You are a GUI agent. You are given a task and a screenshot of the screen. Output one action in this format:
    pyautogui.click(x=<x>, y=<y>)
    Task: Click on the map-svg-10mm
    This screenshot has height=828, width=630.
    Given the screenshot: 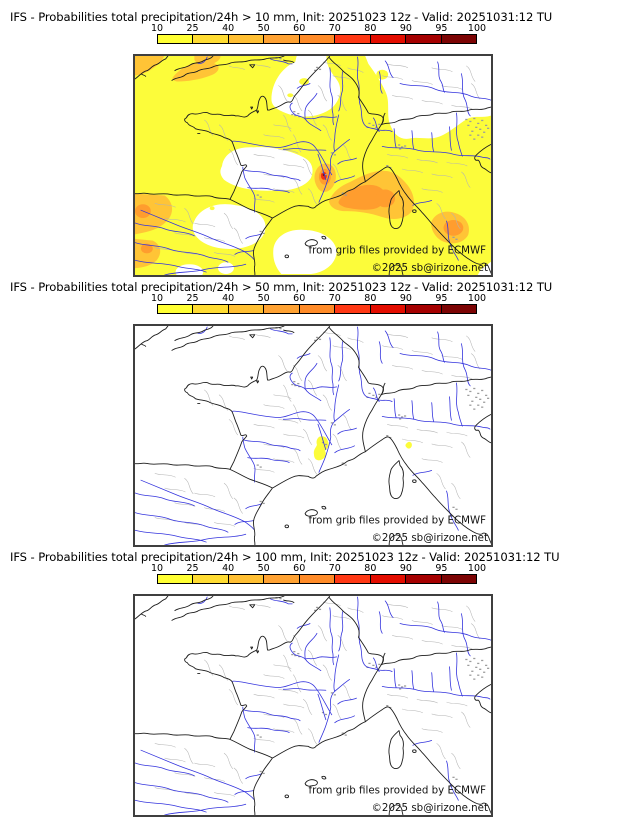 What is the action you would take?
    pyautogui.click(x=313, y=165)
    